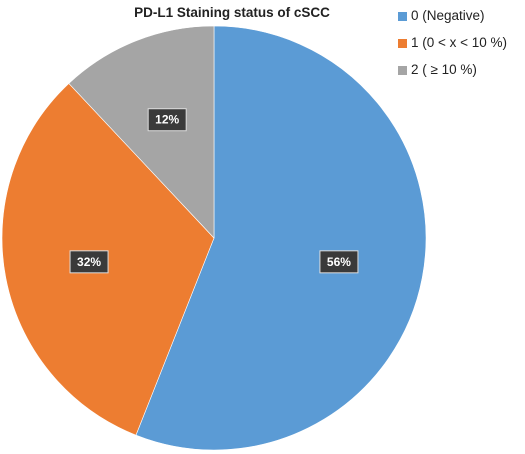 The width and height of the screenshot is (525, 454). What do you see at coordinates (232, 12) in the screenshot?
I see `chart-title: PD-L1 Staining status of cSCC` at bounding box center [232, 12].